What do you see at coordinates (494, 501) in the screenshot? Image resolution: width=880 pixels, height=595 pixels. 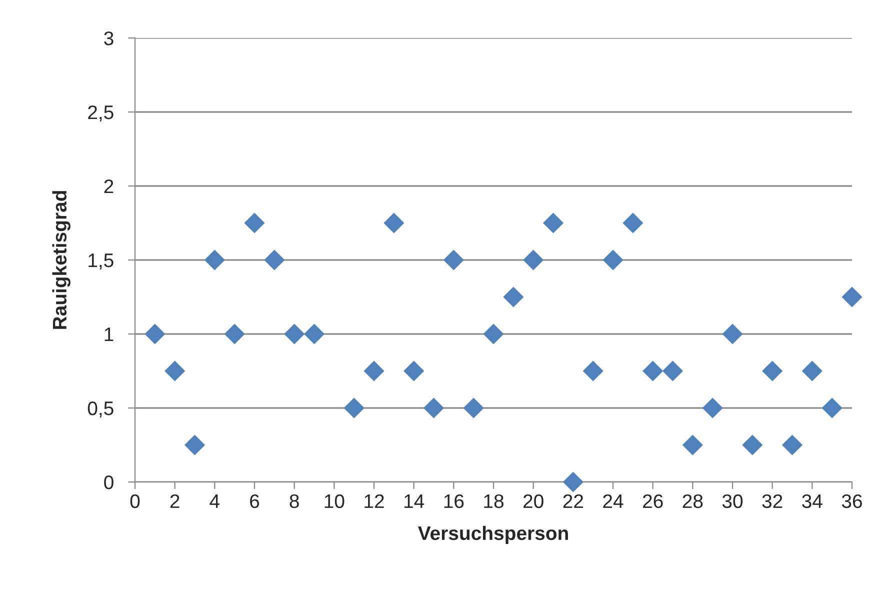 I see `x-tick-label: 18` at bounding box center [494, 501].